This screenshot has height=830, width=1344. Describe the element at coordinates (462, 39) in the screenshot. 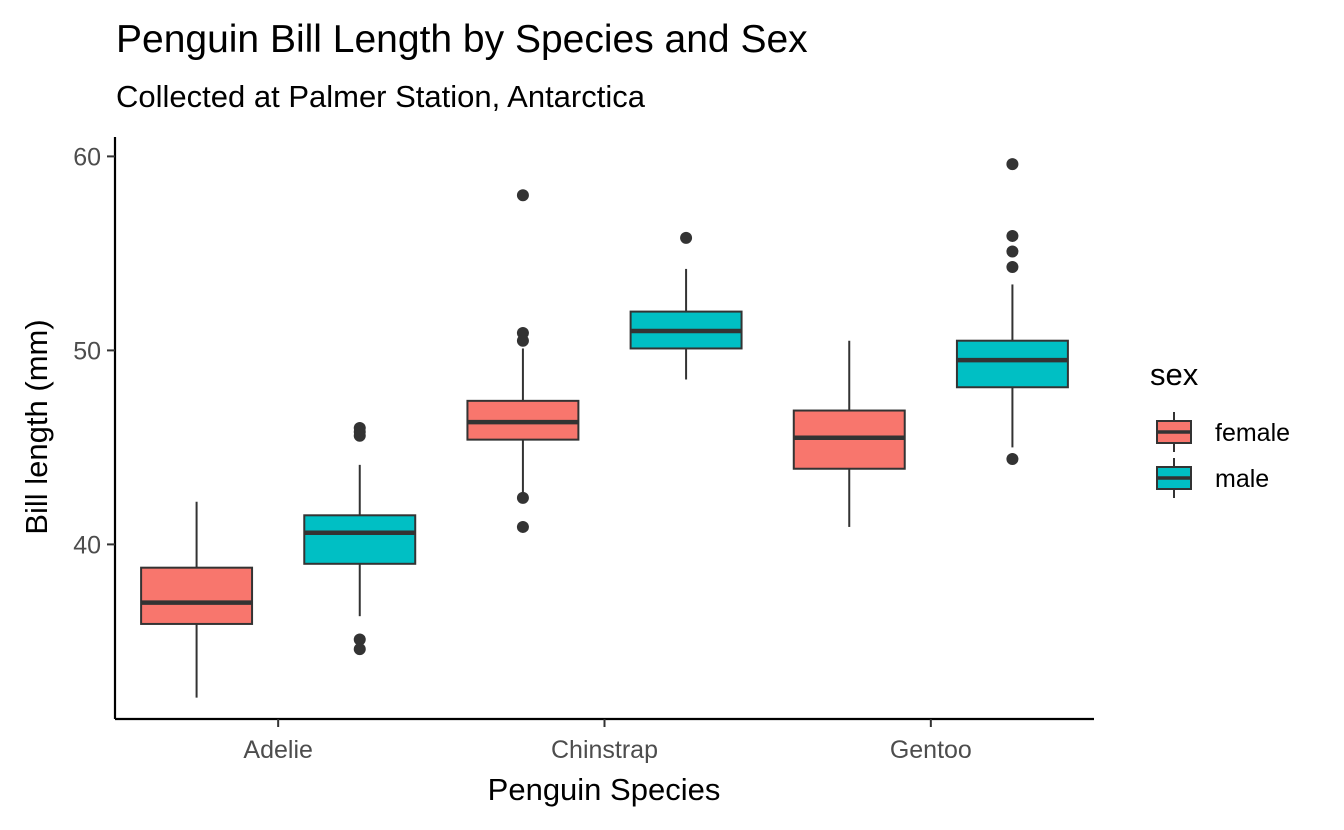

I see `chart-title: Penguin Bill Length by Species and Sex` at that location.